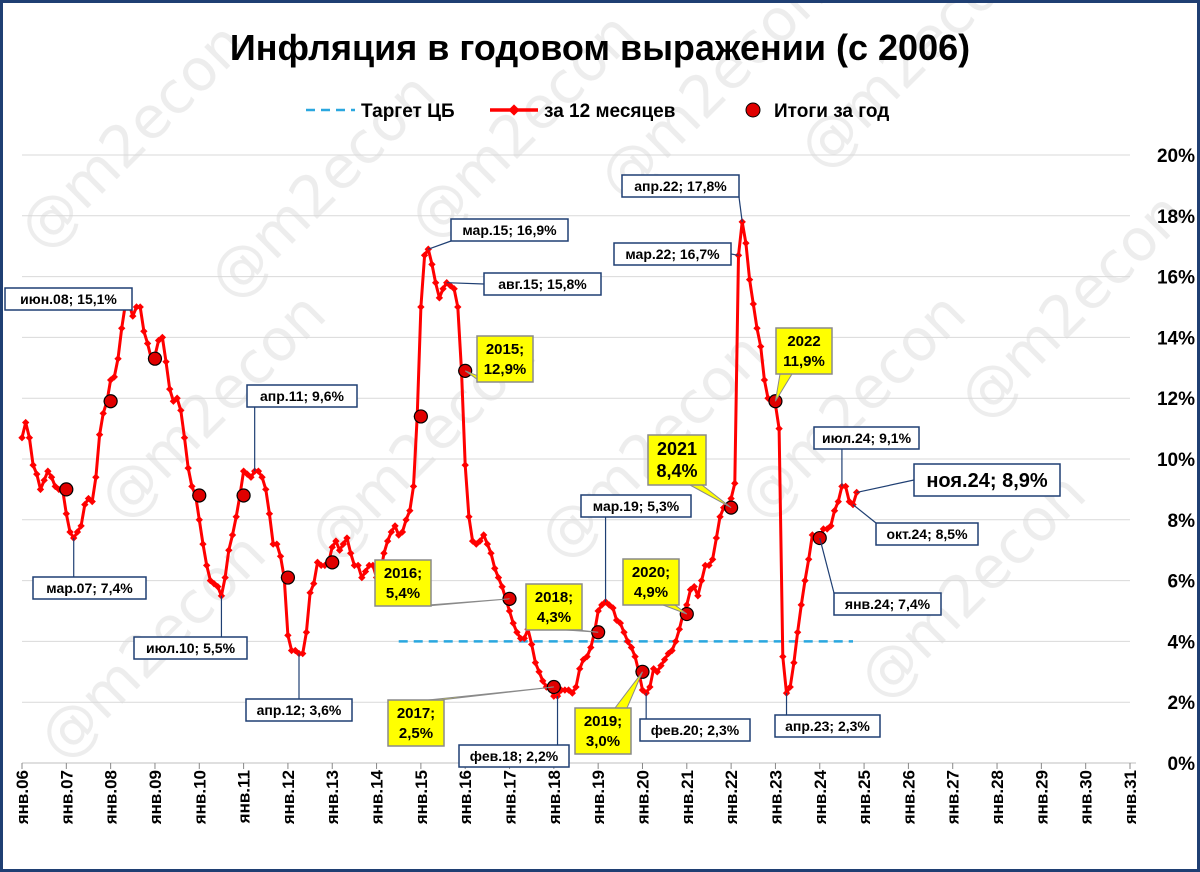 This screenshot has height=872, width=1200. What do you see at coordinates (403, 573) in the screenshot?
I see `year-callout-year: 2016;` at bounding box center [403, 573].